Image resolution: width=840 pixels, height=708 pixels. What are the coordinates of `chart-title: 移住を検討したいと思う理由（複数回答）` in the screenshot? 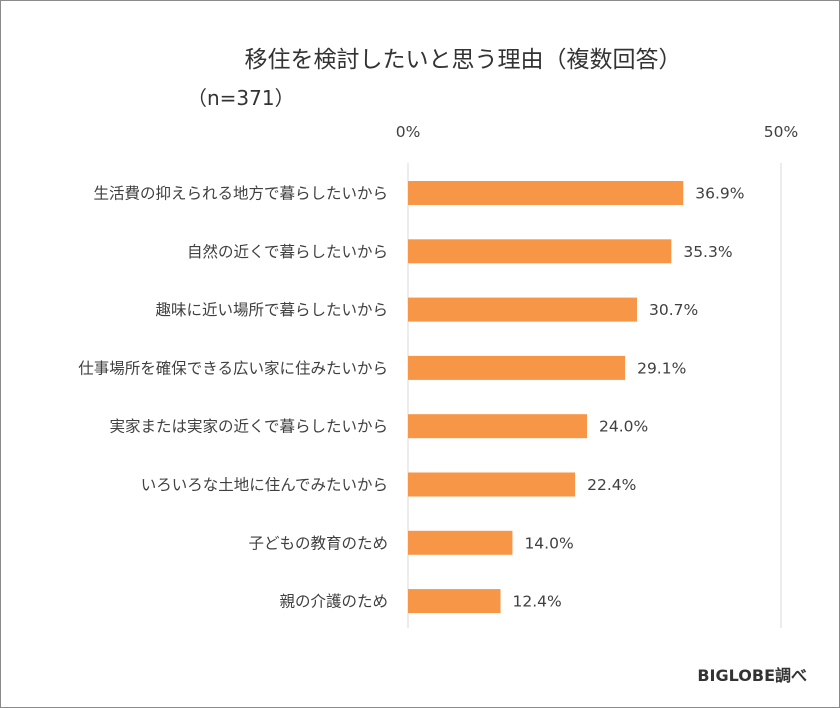 It's located at (463, 60).